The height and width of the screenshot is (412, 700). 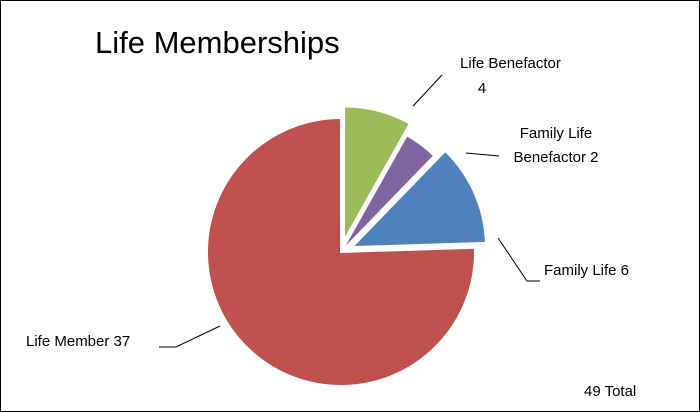 What do you see at coordinates (510, 63) in the screenshot?
I see `slice-label: Life Benefactor` at bounding box center [510, 63].